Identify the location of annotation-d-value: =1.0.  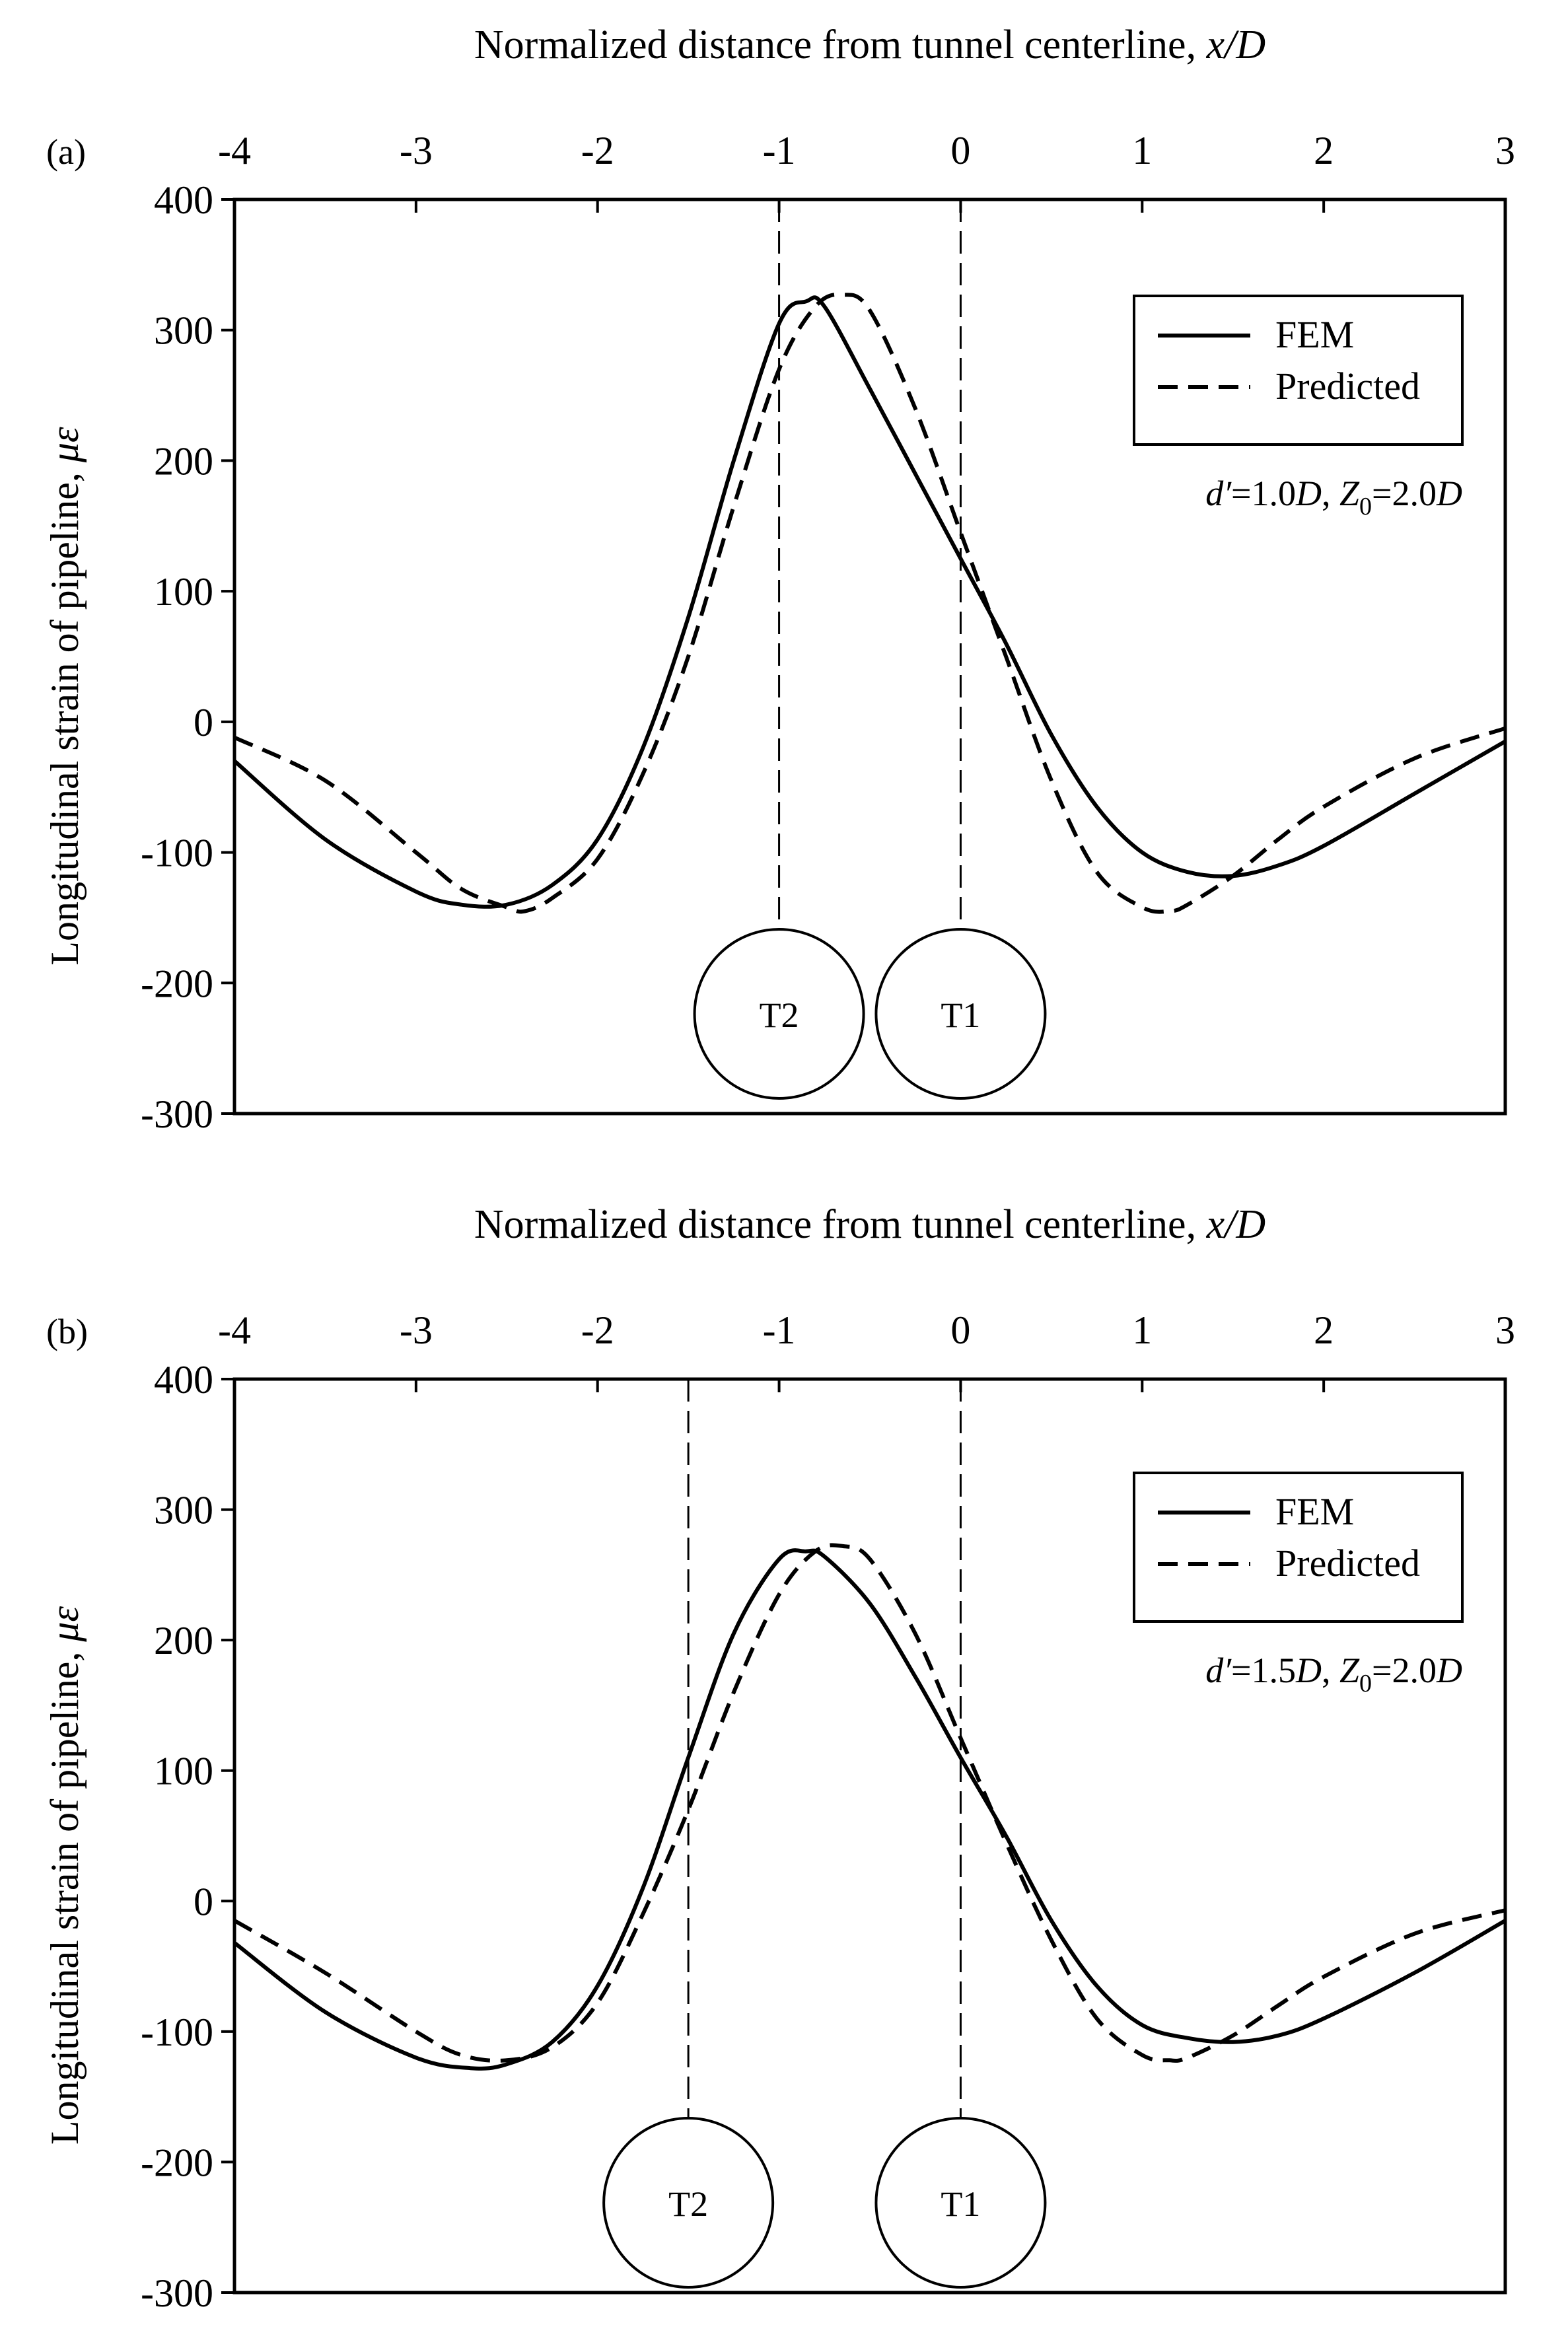
(1263, 493).